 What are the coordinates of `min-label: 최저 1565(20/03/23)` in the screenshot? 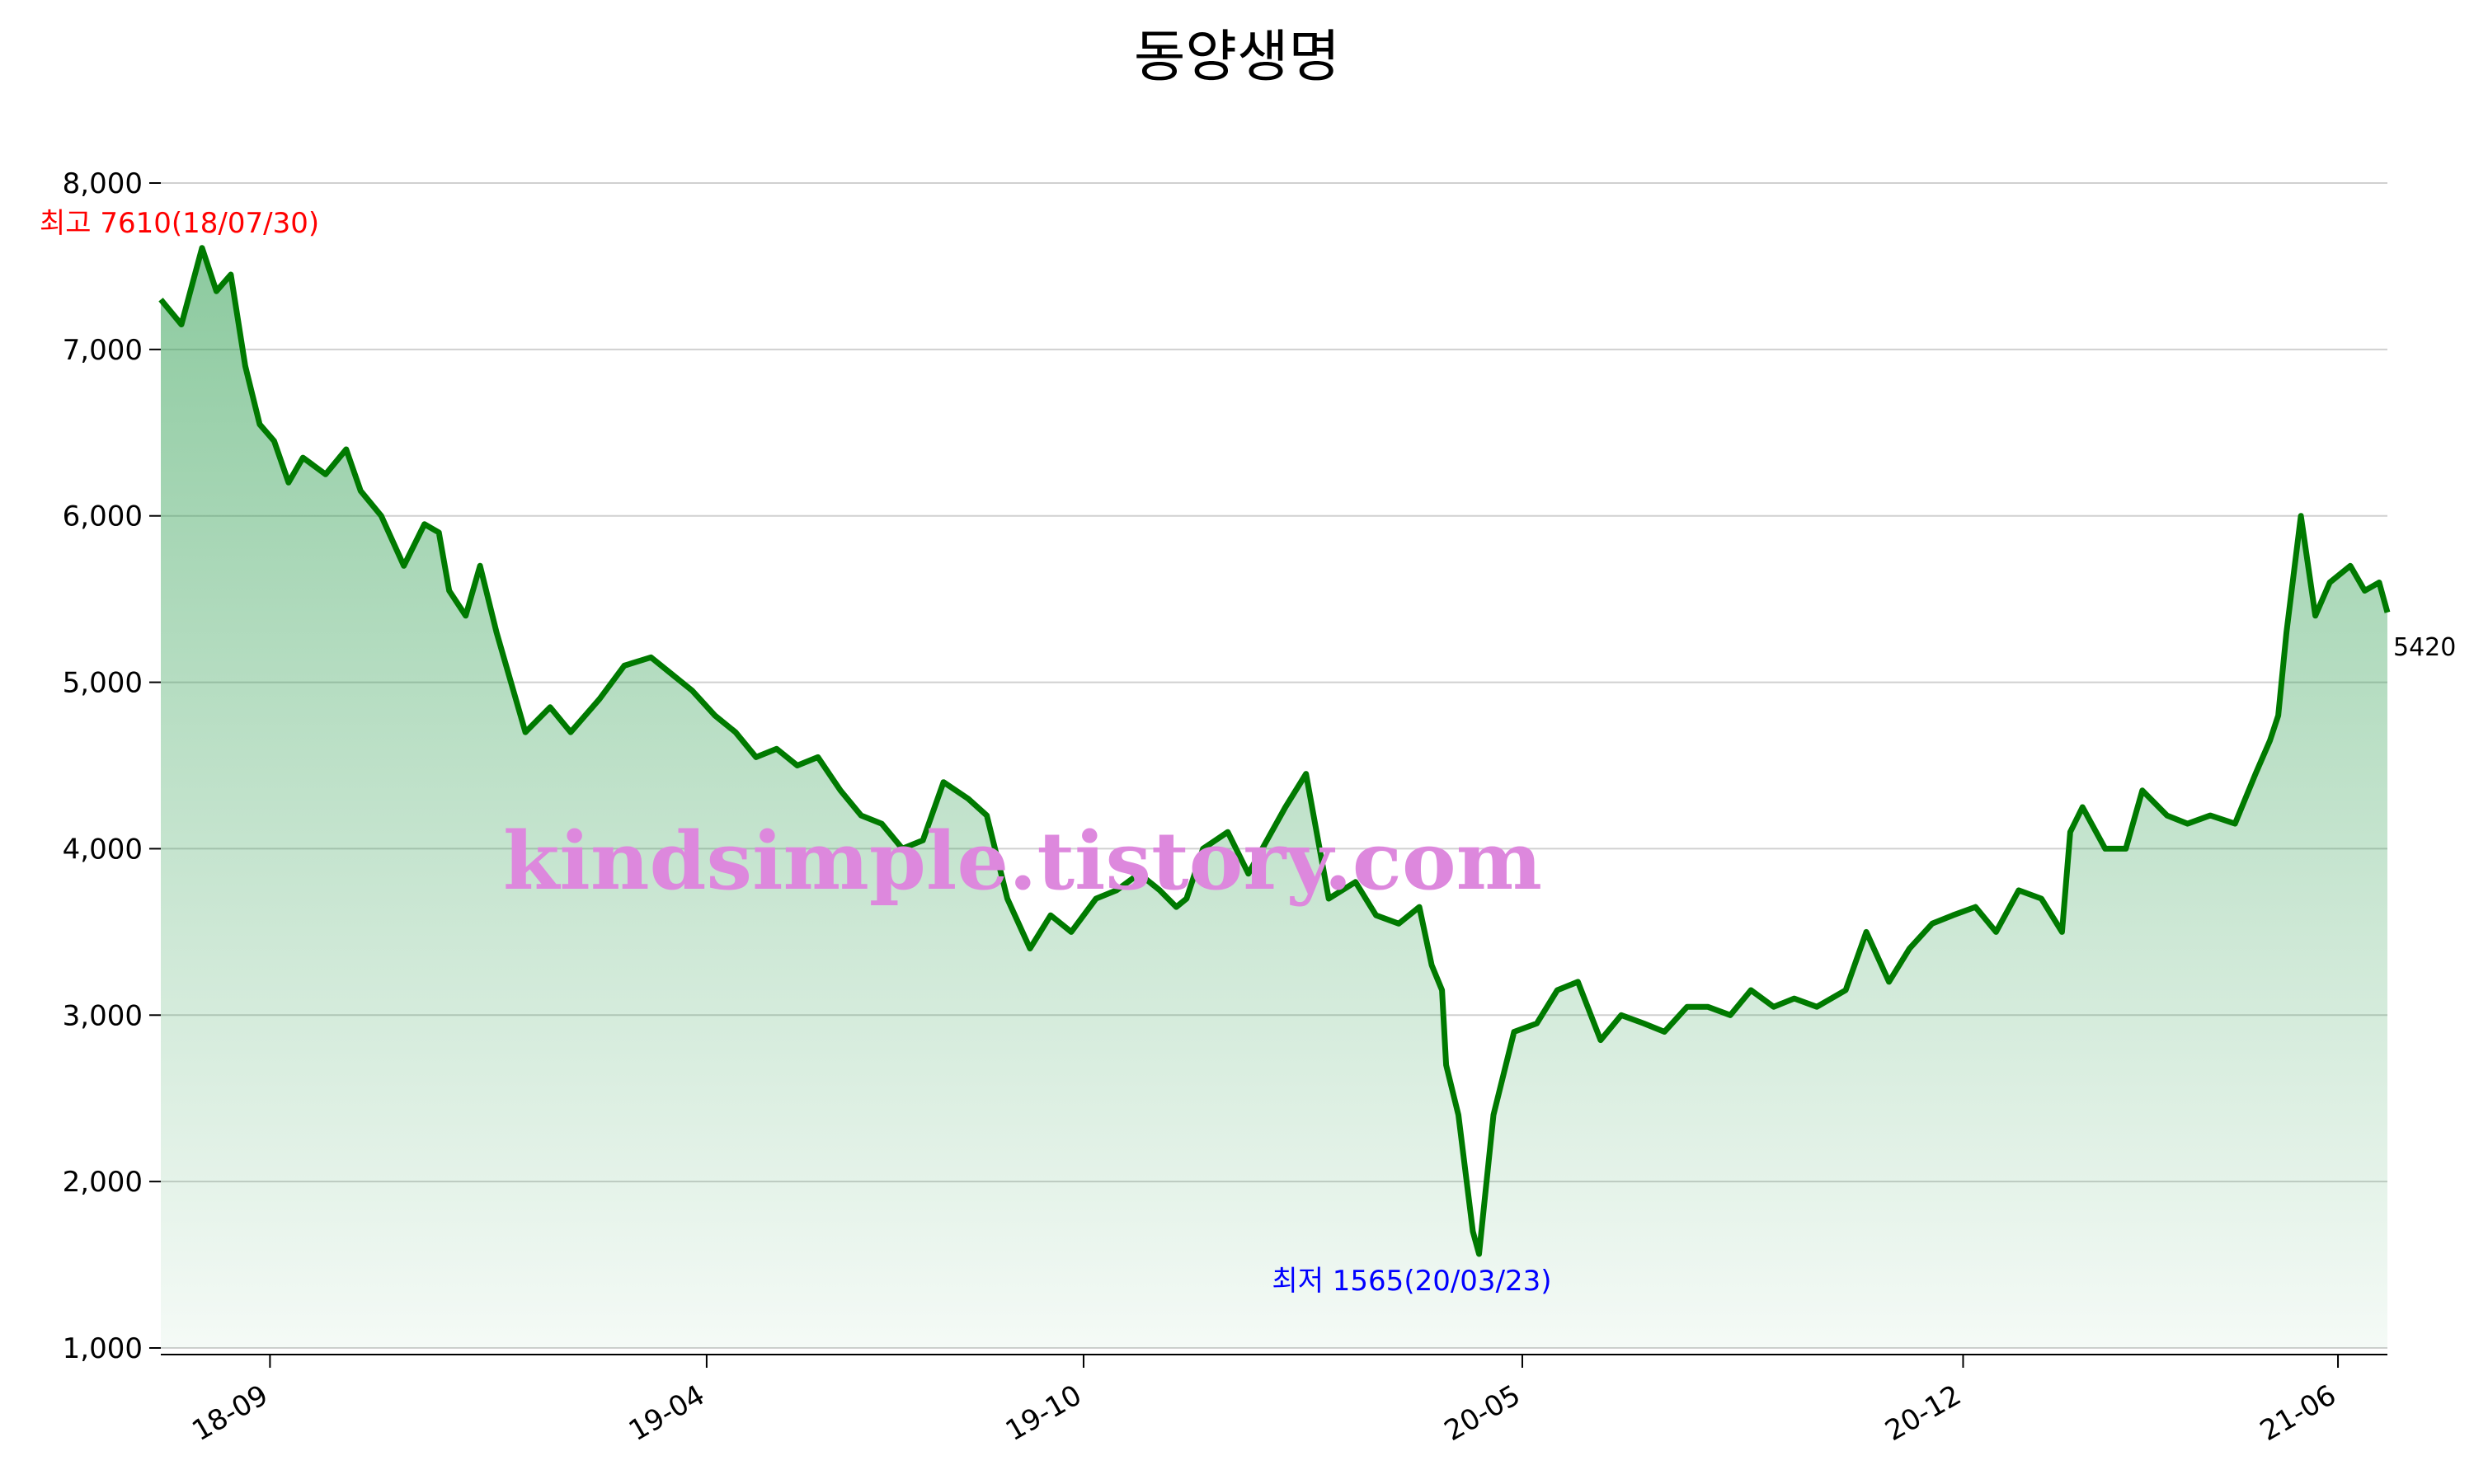 It's located at (1411, 1281).